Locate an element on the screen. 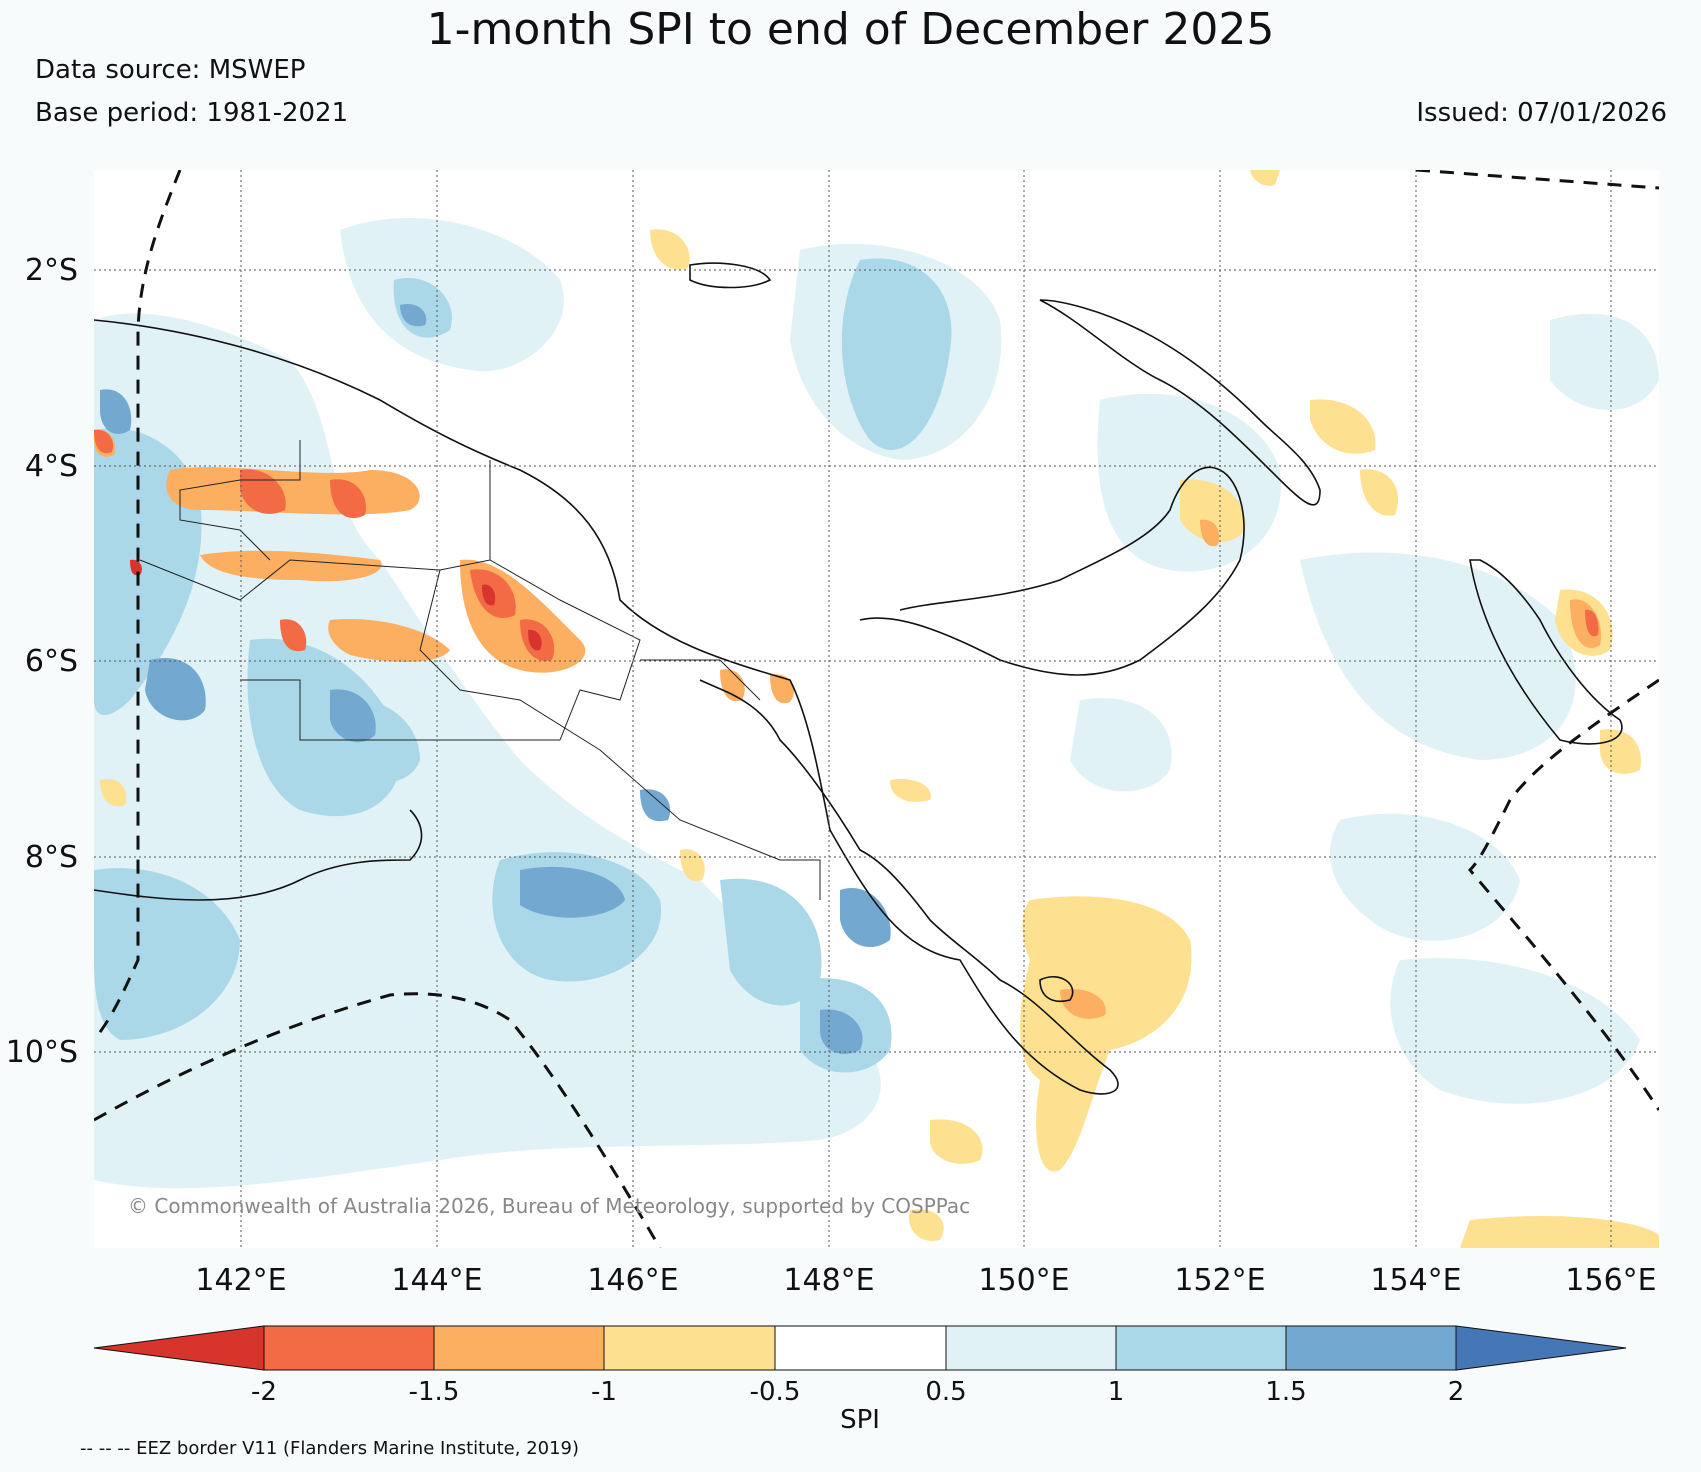 The width and height of the screenshot is (1701, 1472). lat-label: 10°S is located at coordinates (42, 1052).